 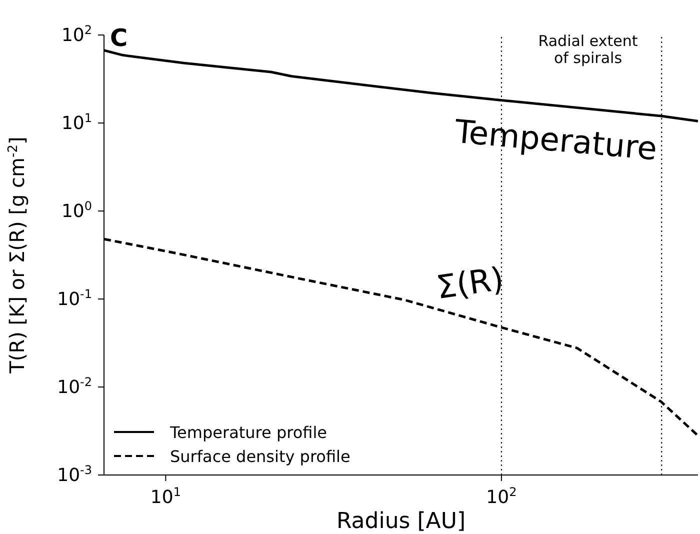 What do you see at coordinates (401, 521) in the screenshot?
I see `x-axis-title: Radius [AU]` at bounding box center [401, 521].